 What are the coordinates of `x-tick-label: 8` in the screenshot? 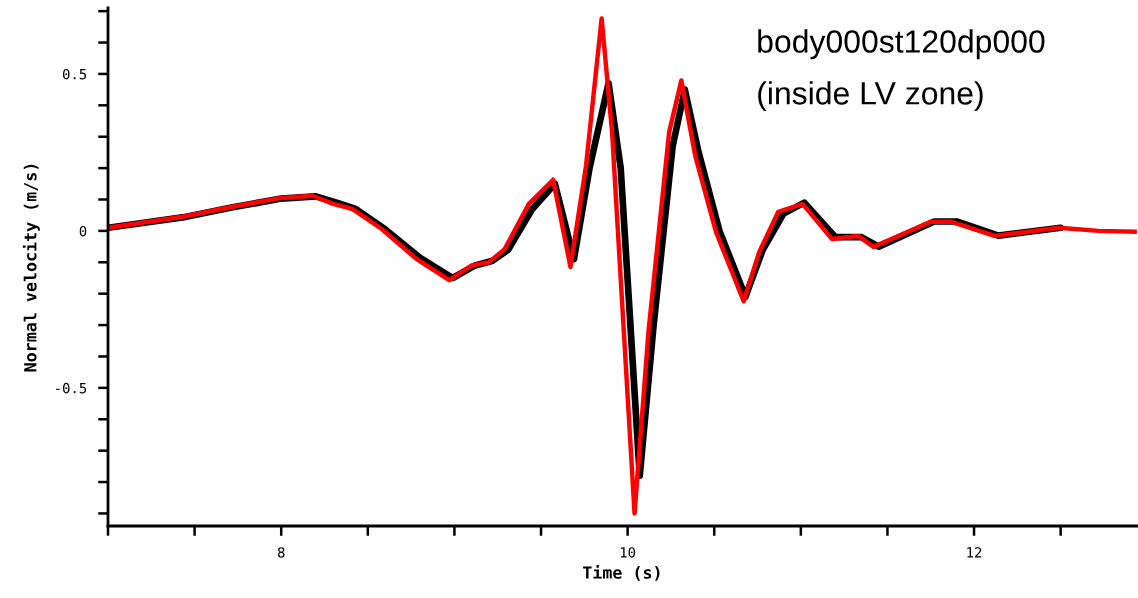 It's located at (281, 552).